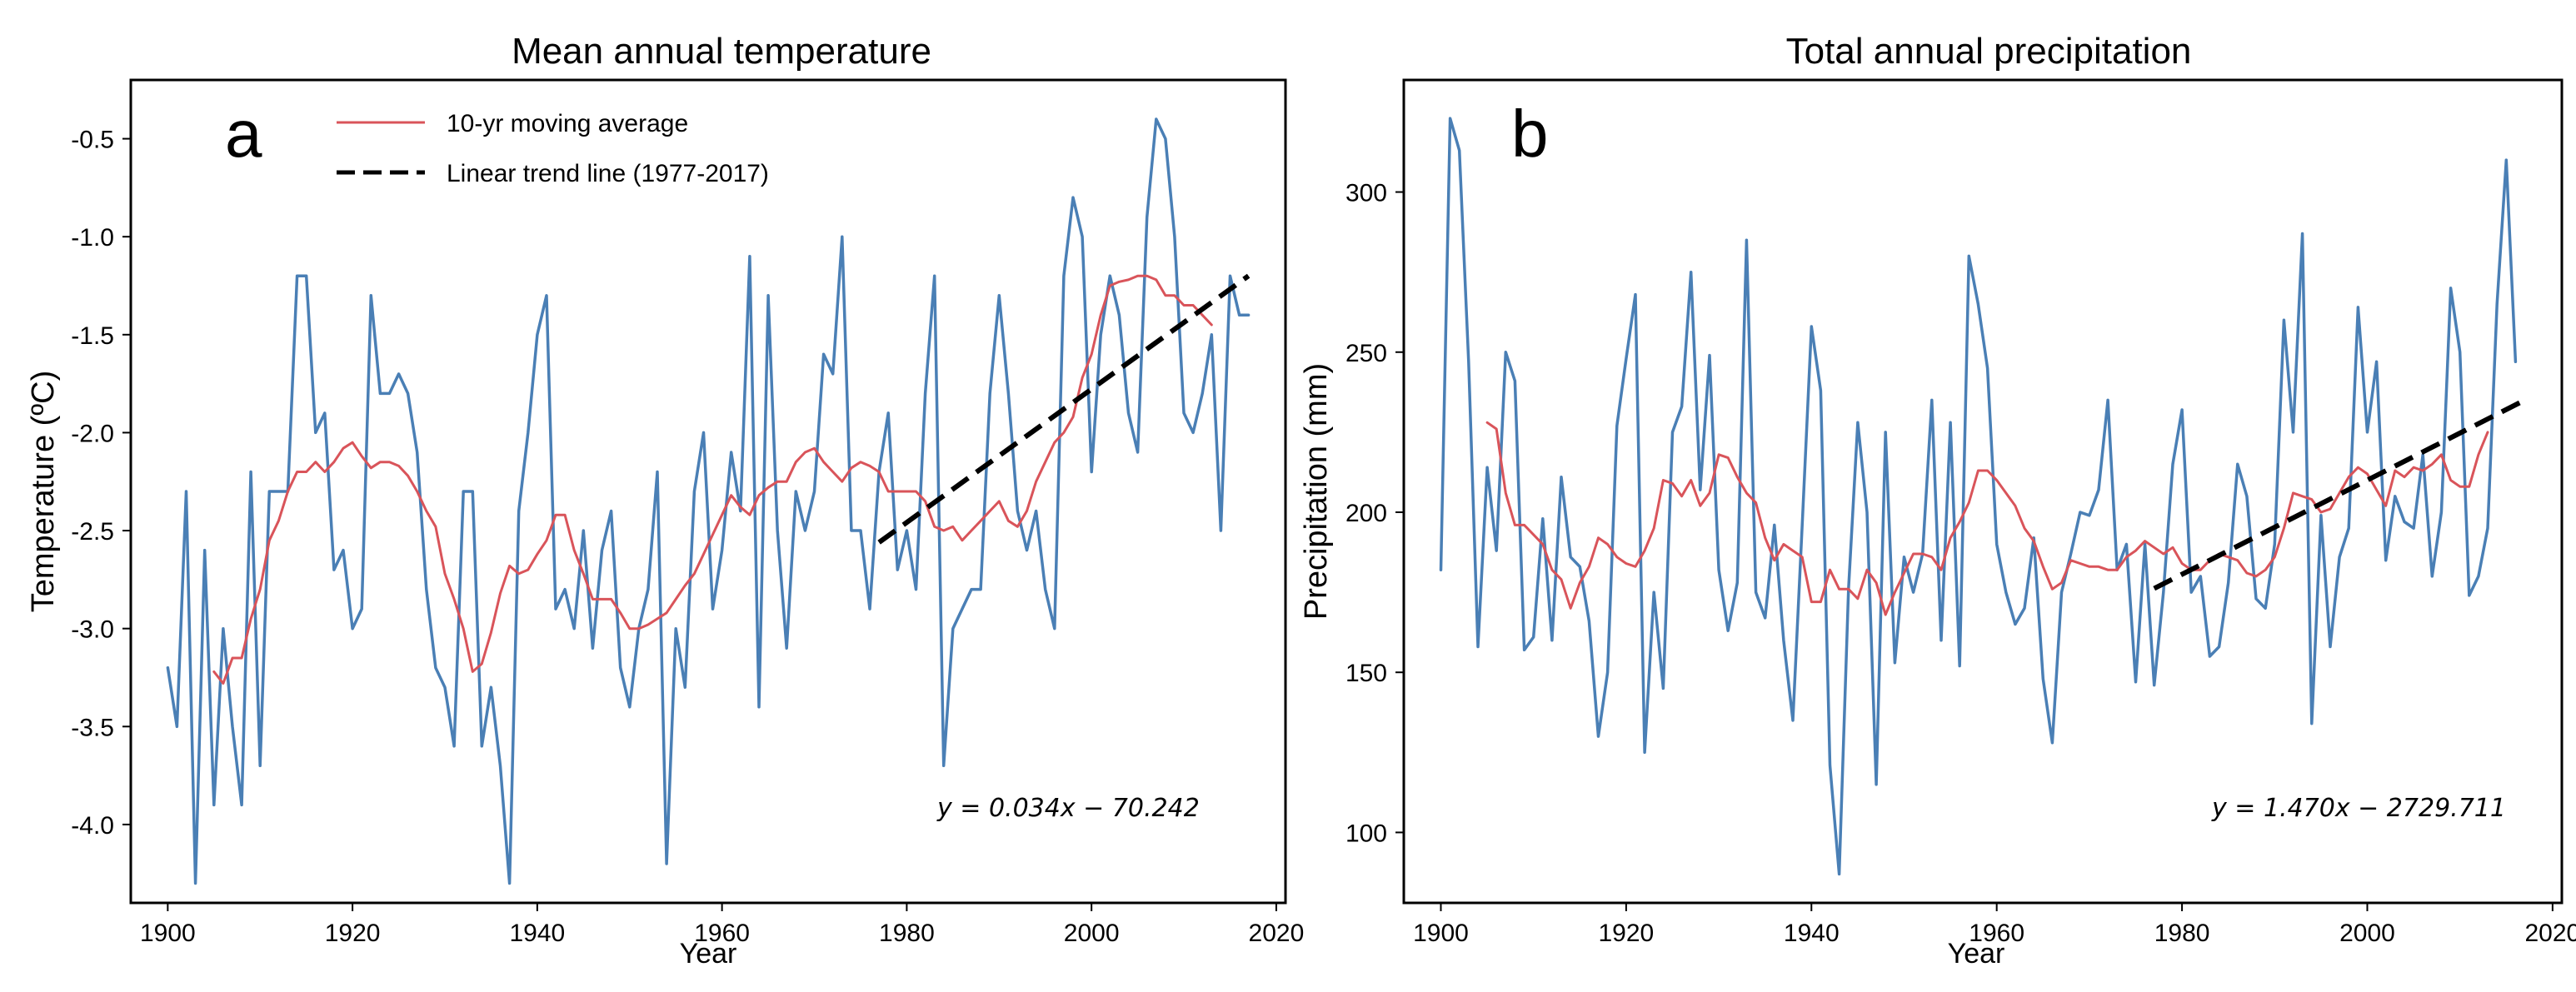 This screenshot has width=2576, height=992. Describe the element at coordinates (92, 532) in the screenshot. I see `y-tick-label: -2.5` at that location.